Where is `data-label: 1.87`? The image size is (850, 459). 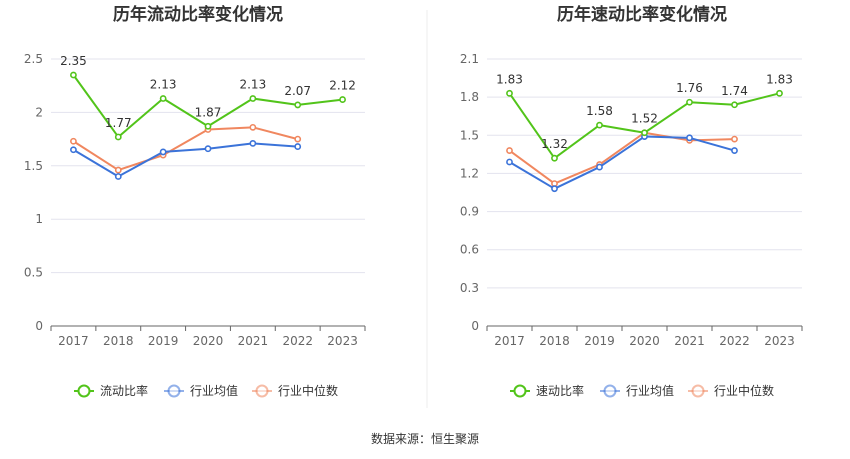 data-label: 1.87 is located at coordinates (208, 112).